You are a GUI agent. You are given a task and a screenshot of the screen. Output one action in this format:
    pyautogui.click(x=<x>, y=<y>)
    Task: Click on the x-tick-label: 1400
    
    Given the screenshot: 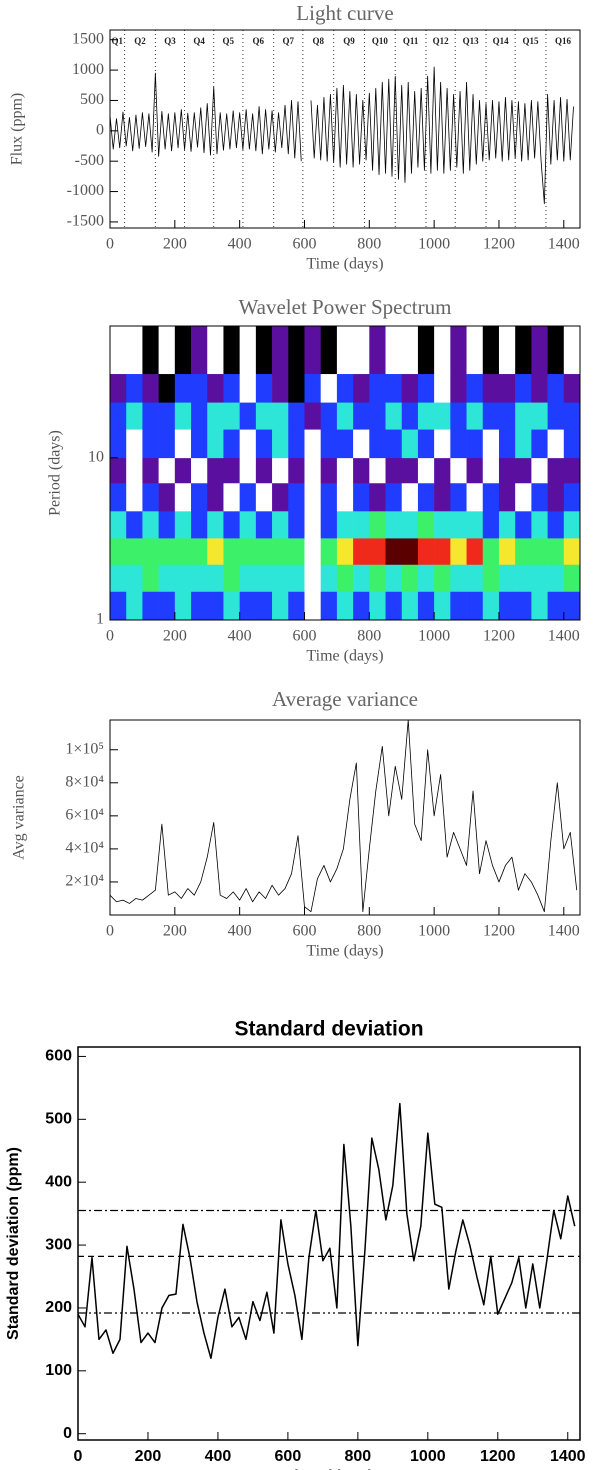 What is the action you would take?
    pyautogui.click(x=568, y=1456)
    